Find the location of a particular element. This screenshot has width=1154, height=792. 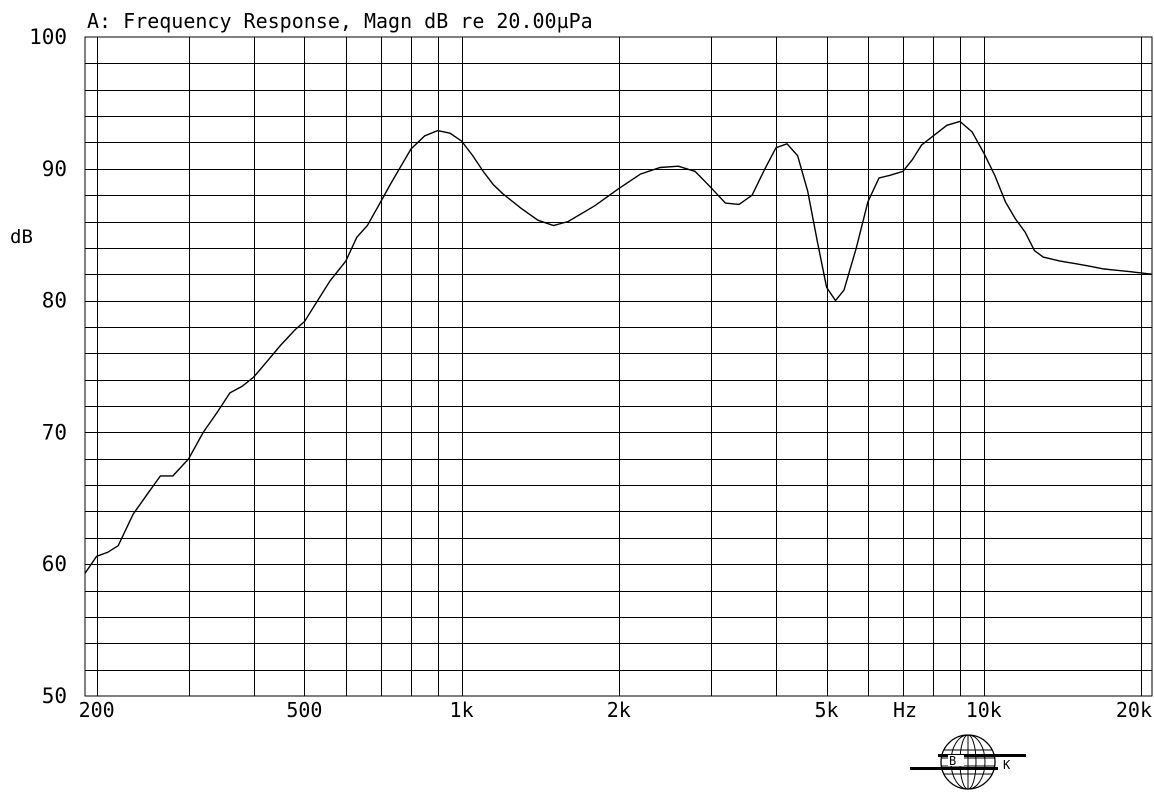

x-tick-labels: 200 500 1k 2k 5k 10k 20k is located at coordinates (615, 710).